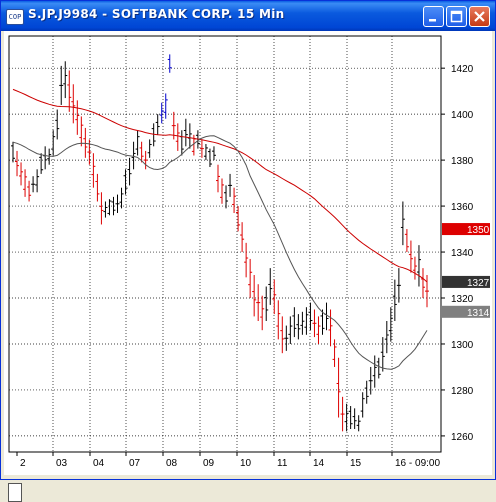 The width and height of the screenshot is (496, 502). What do you see at coordinates (462, 437) in the screenshot?
I see `y-tick-label: 1260` at bounding box center [462, 437].